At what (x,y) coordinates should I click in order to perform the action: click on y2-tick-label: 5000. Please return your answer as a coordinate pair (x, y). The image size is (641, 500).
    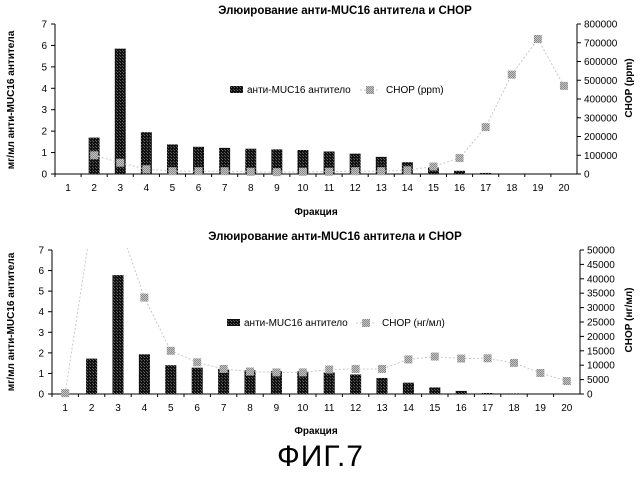
    Looking at the image, I should click on (598, 380).